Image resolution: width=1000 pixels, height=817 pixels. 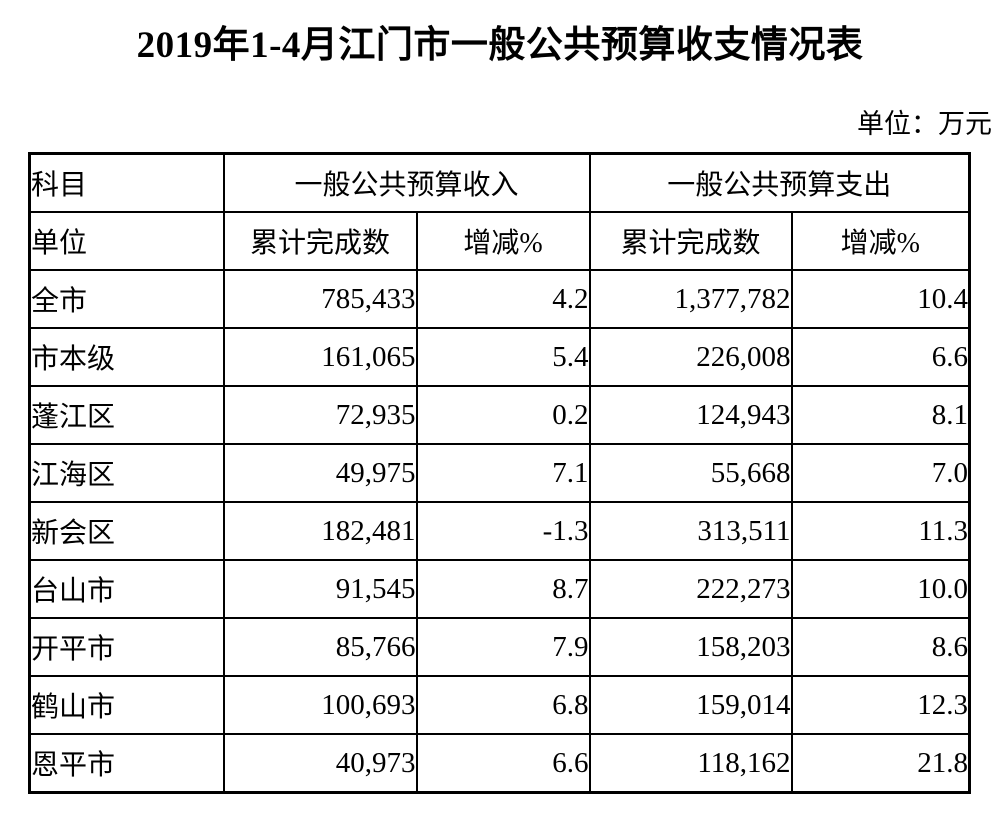 I want to click on page-title: 2019年1-4月江门市一般公共预算收支情况表, so click(x=500, y=45).